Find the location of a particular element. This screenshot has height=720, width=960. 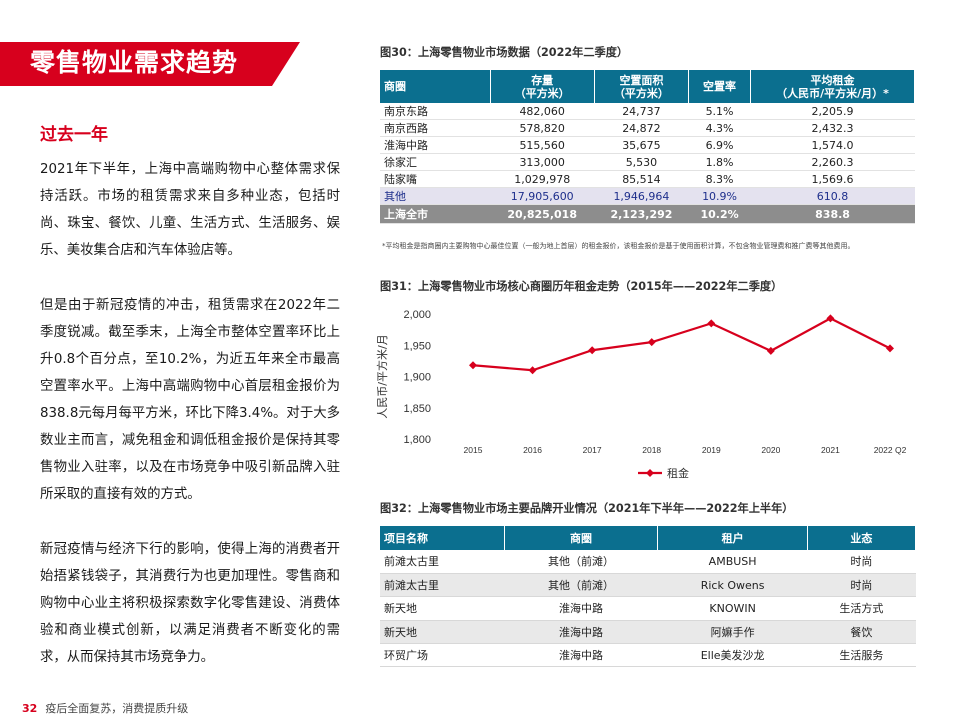

cell: 环贸广场 is located at coordinates (442, 655).